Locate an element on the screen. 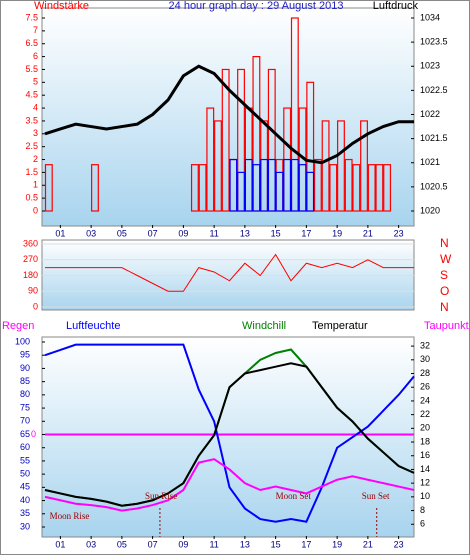 This screenshot has width=470, height=560. y-tick-label: 0 is located at coordinates (35, 210).